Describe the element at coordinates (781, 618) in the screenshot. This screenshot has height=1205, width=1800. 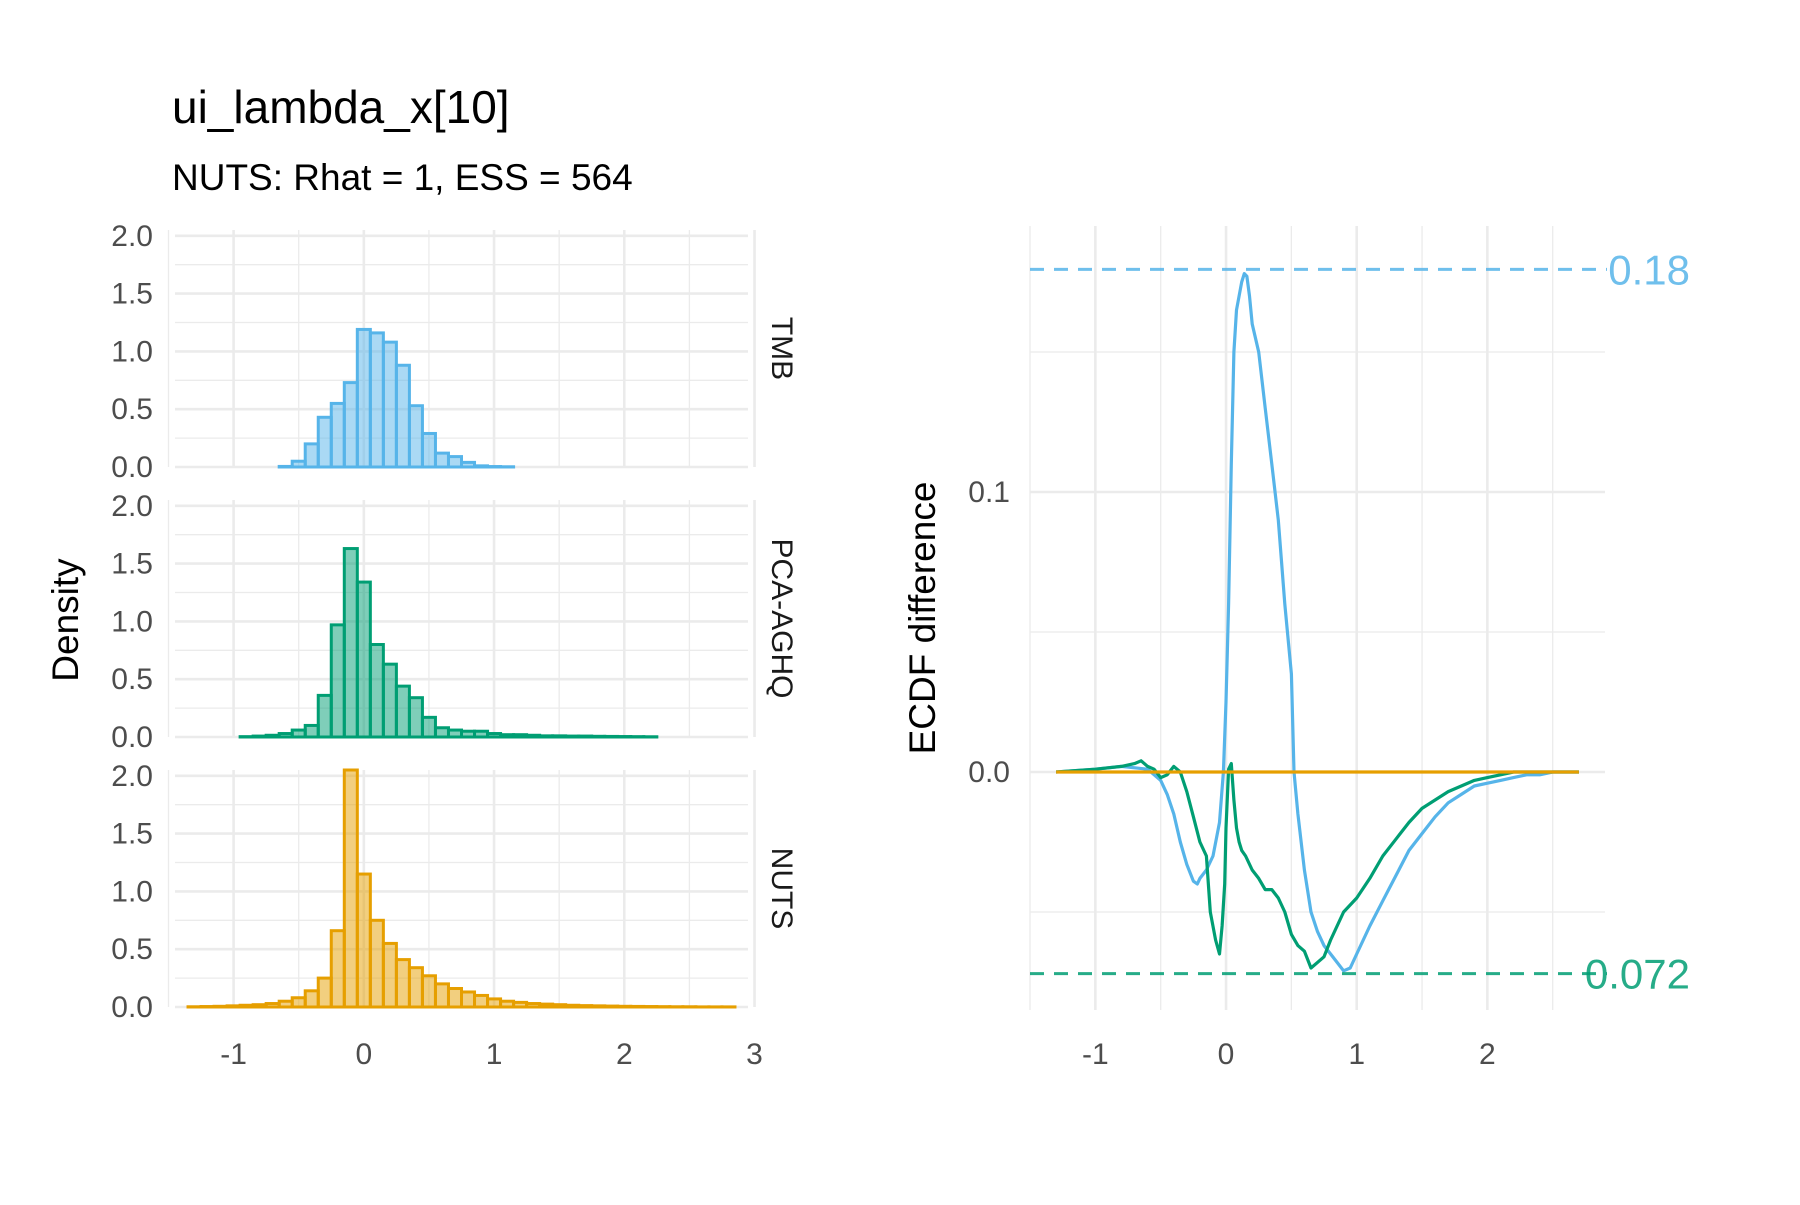
I see `facet-strip-label: PCA-AGHQ` at that location.